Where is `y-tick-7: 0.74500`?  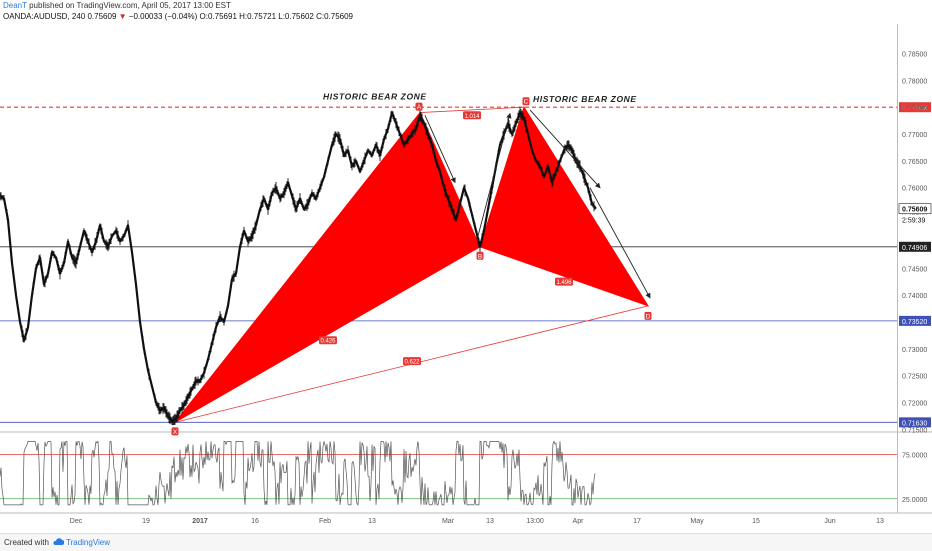 y-tick-7: 0.74500 is located at coordinates (914, 269).